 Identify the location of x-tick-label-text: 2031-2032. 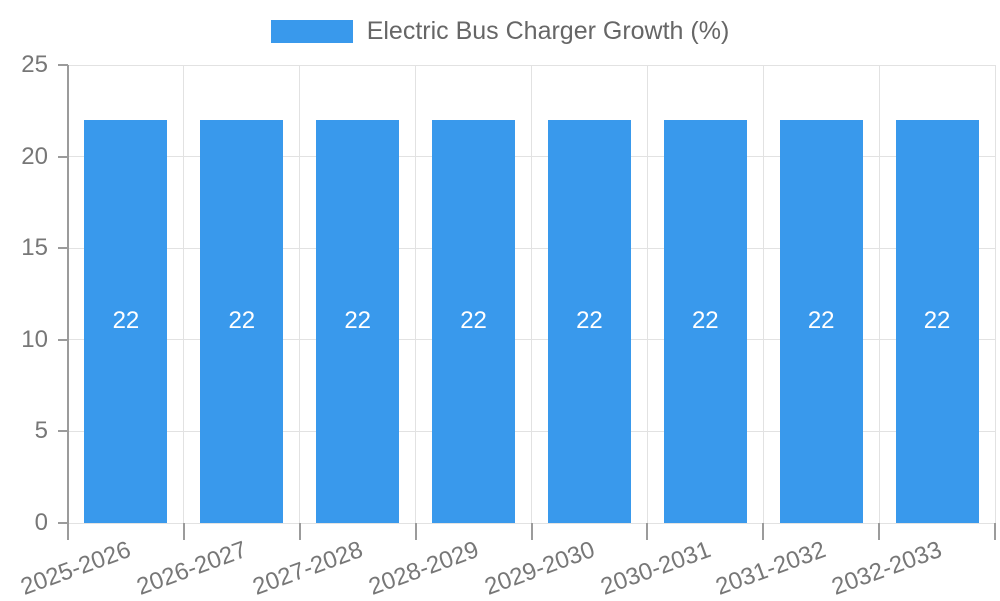
(771, 568).